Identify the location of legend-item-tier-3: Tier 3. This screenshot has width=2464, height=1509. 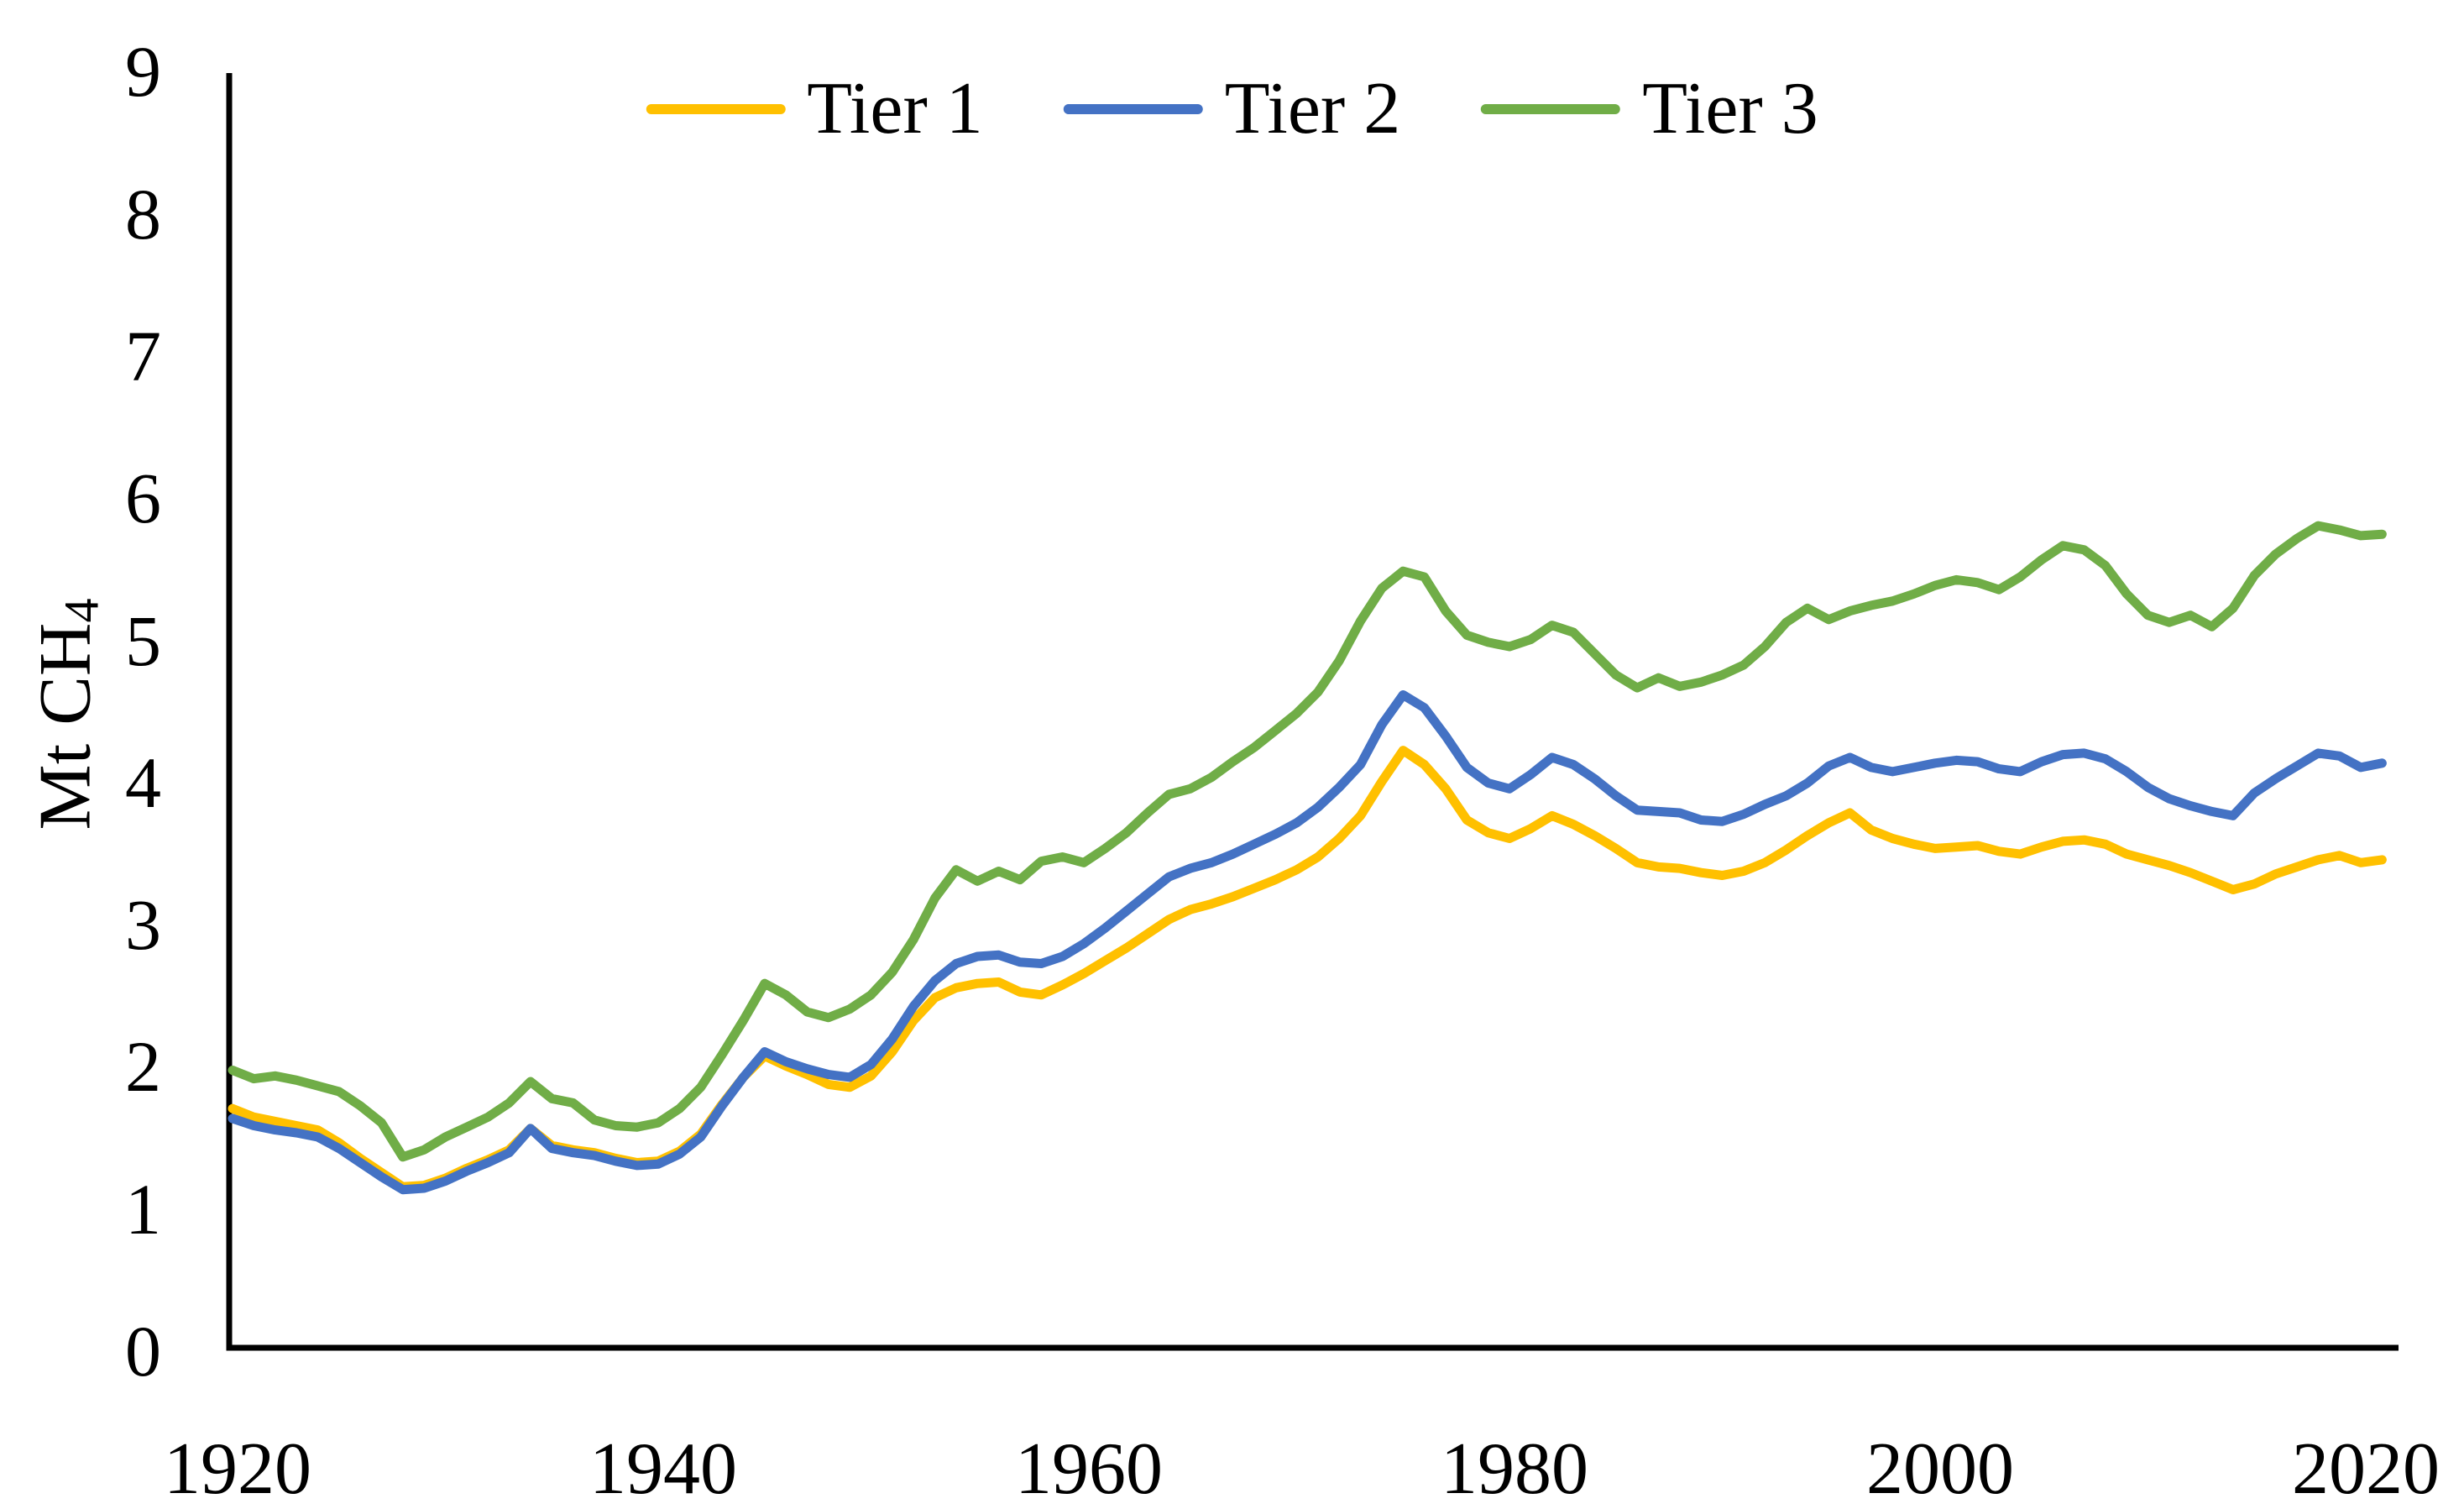
(1649, 109).